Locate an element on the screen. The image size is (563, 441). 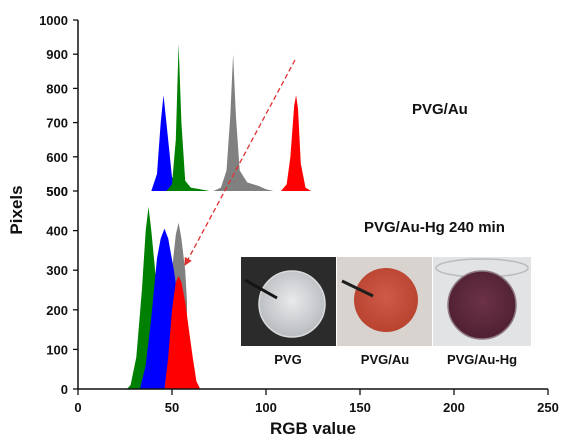
y-tick-label: 900 is located at coordinates (57, 54).